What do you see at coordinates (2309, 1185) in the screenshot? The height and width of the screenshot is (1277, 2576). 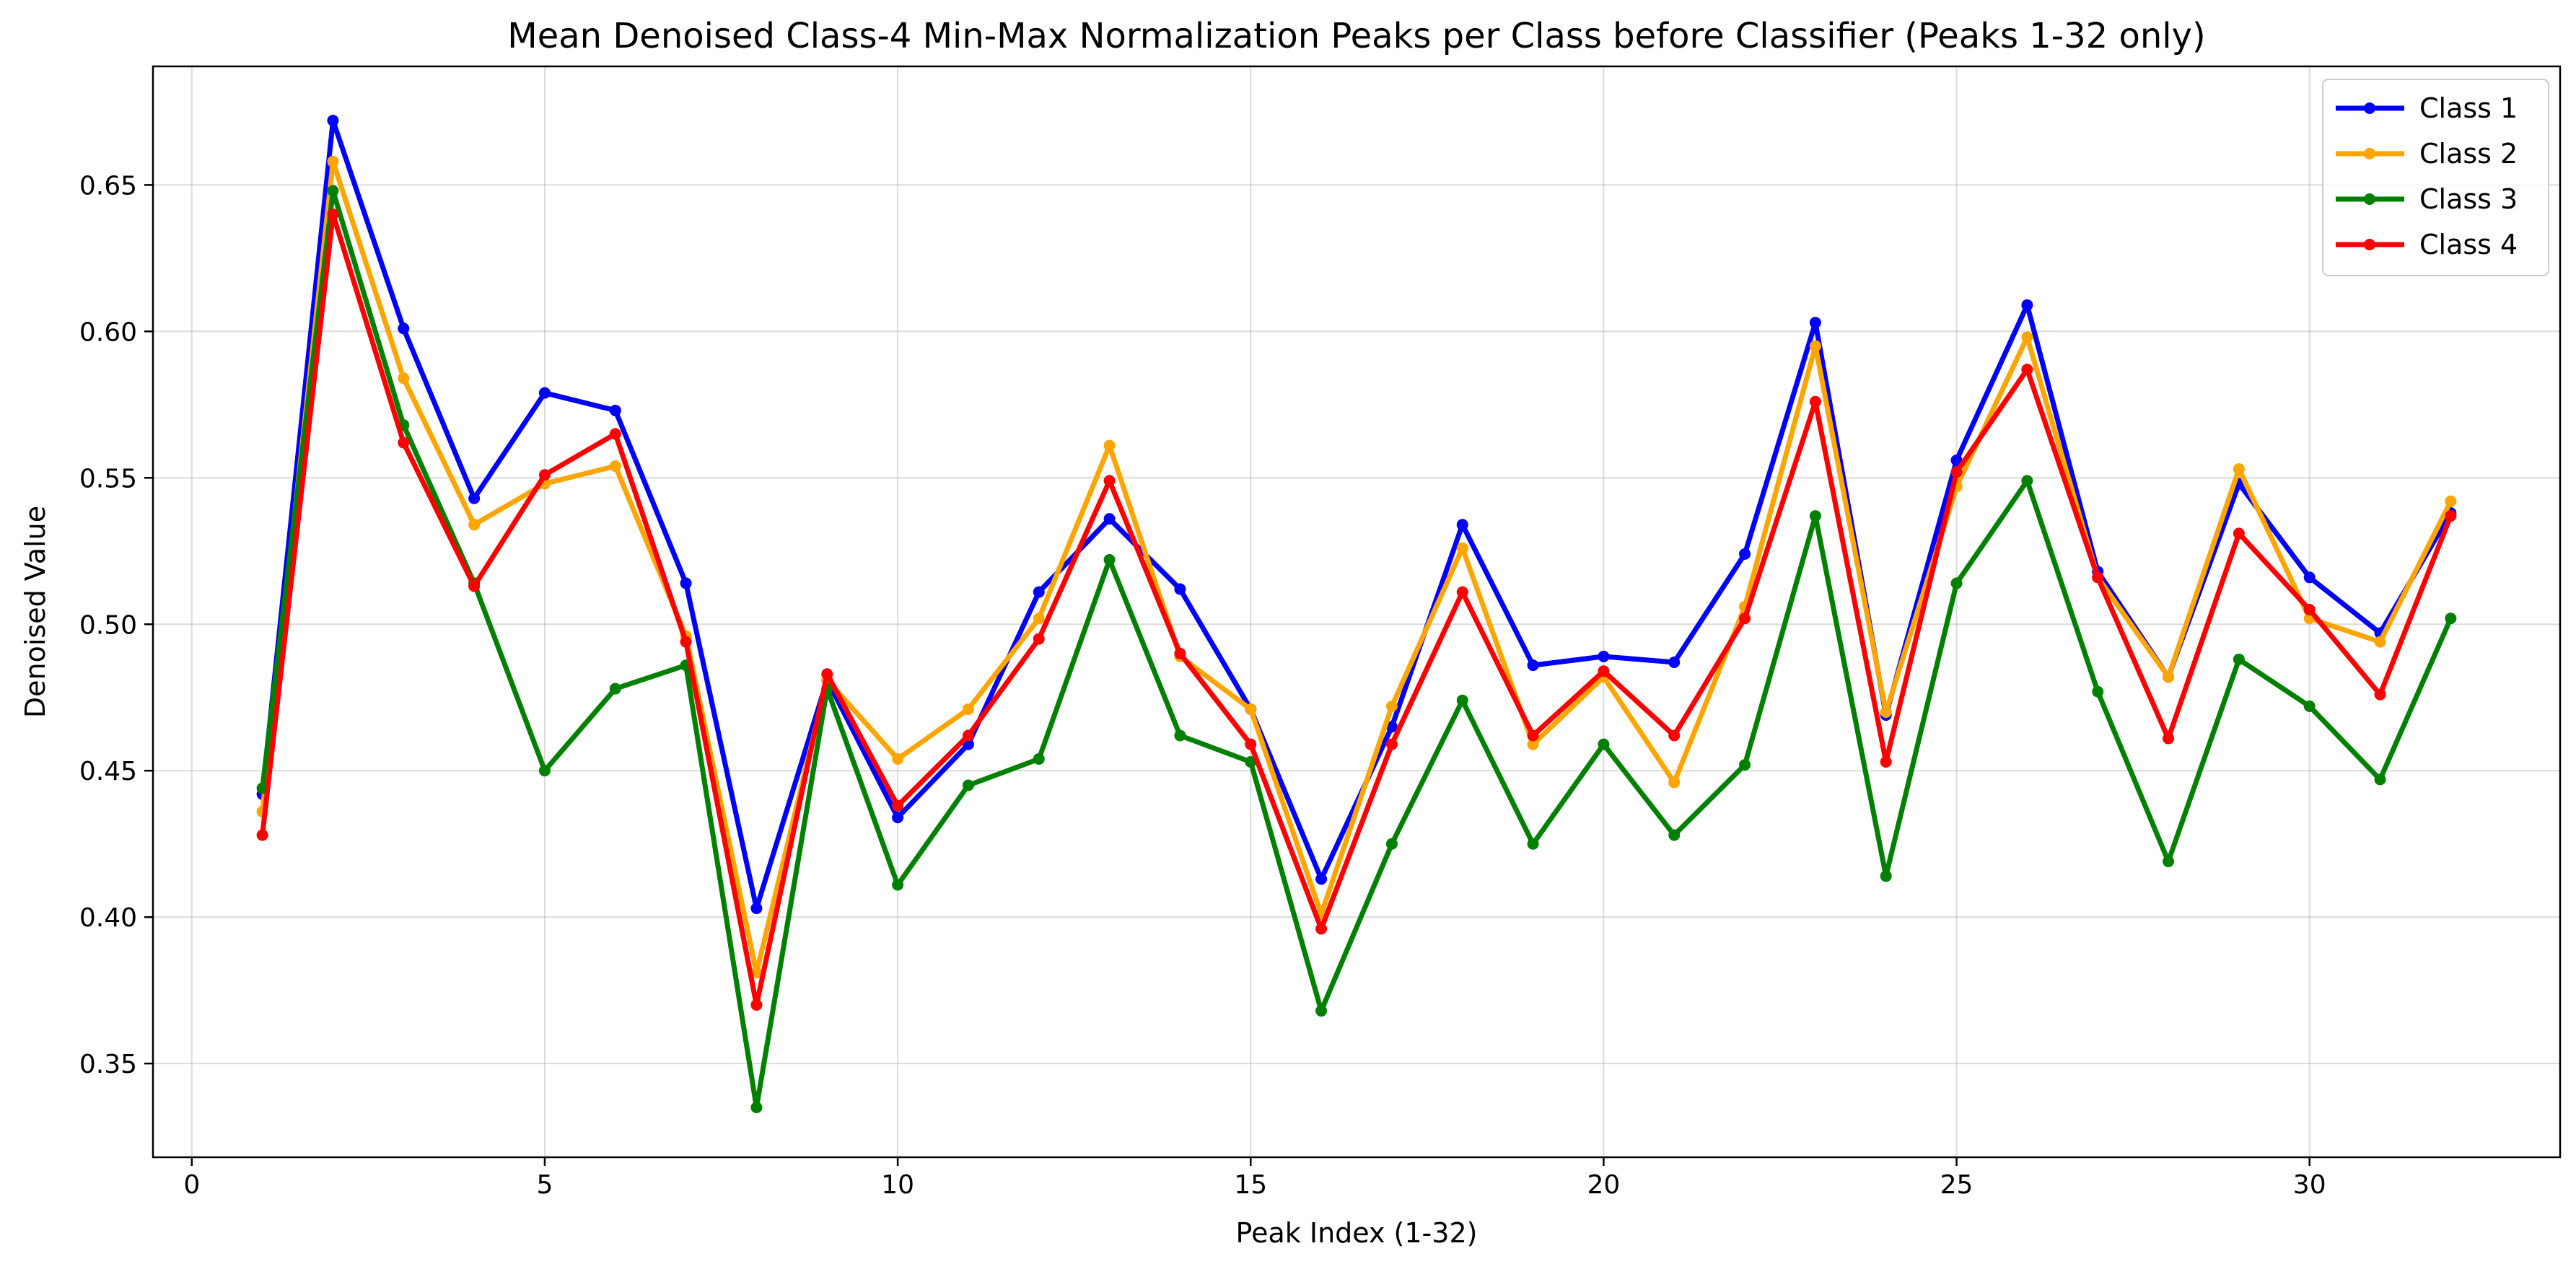 I see `x-tick-label: 30` at bounding box center [2309, 1185].